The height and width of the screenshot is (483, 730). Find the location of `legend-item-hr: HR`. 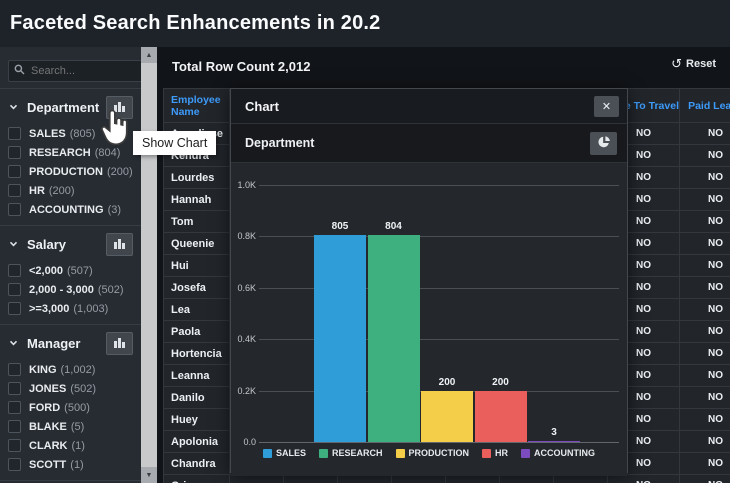

legend-item-hr: HR is located at coordinates (495, 453).